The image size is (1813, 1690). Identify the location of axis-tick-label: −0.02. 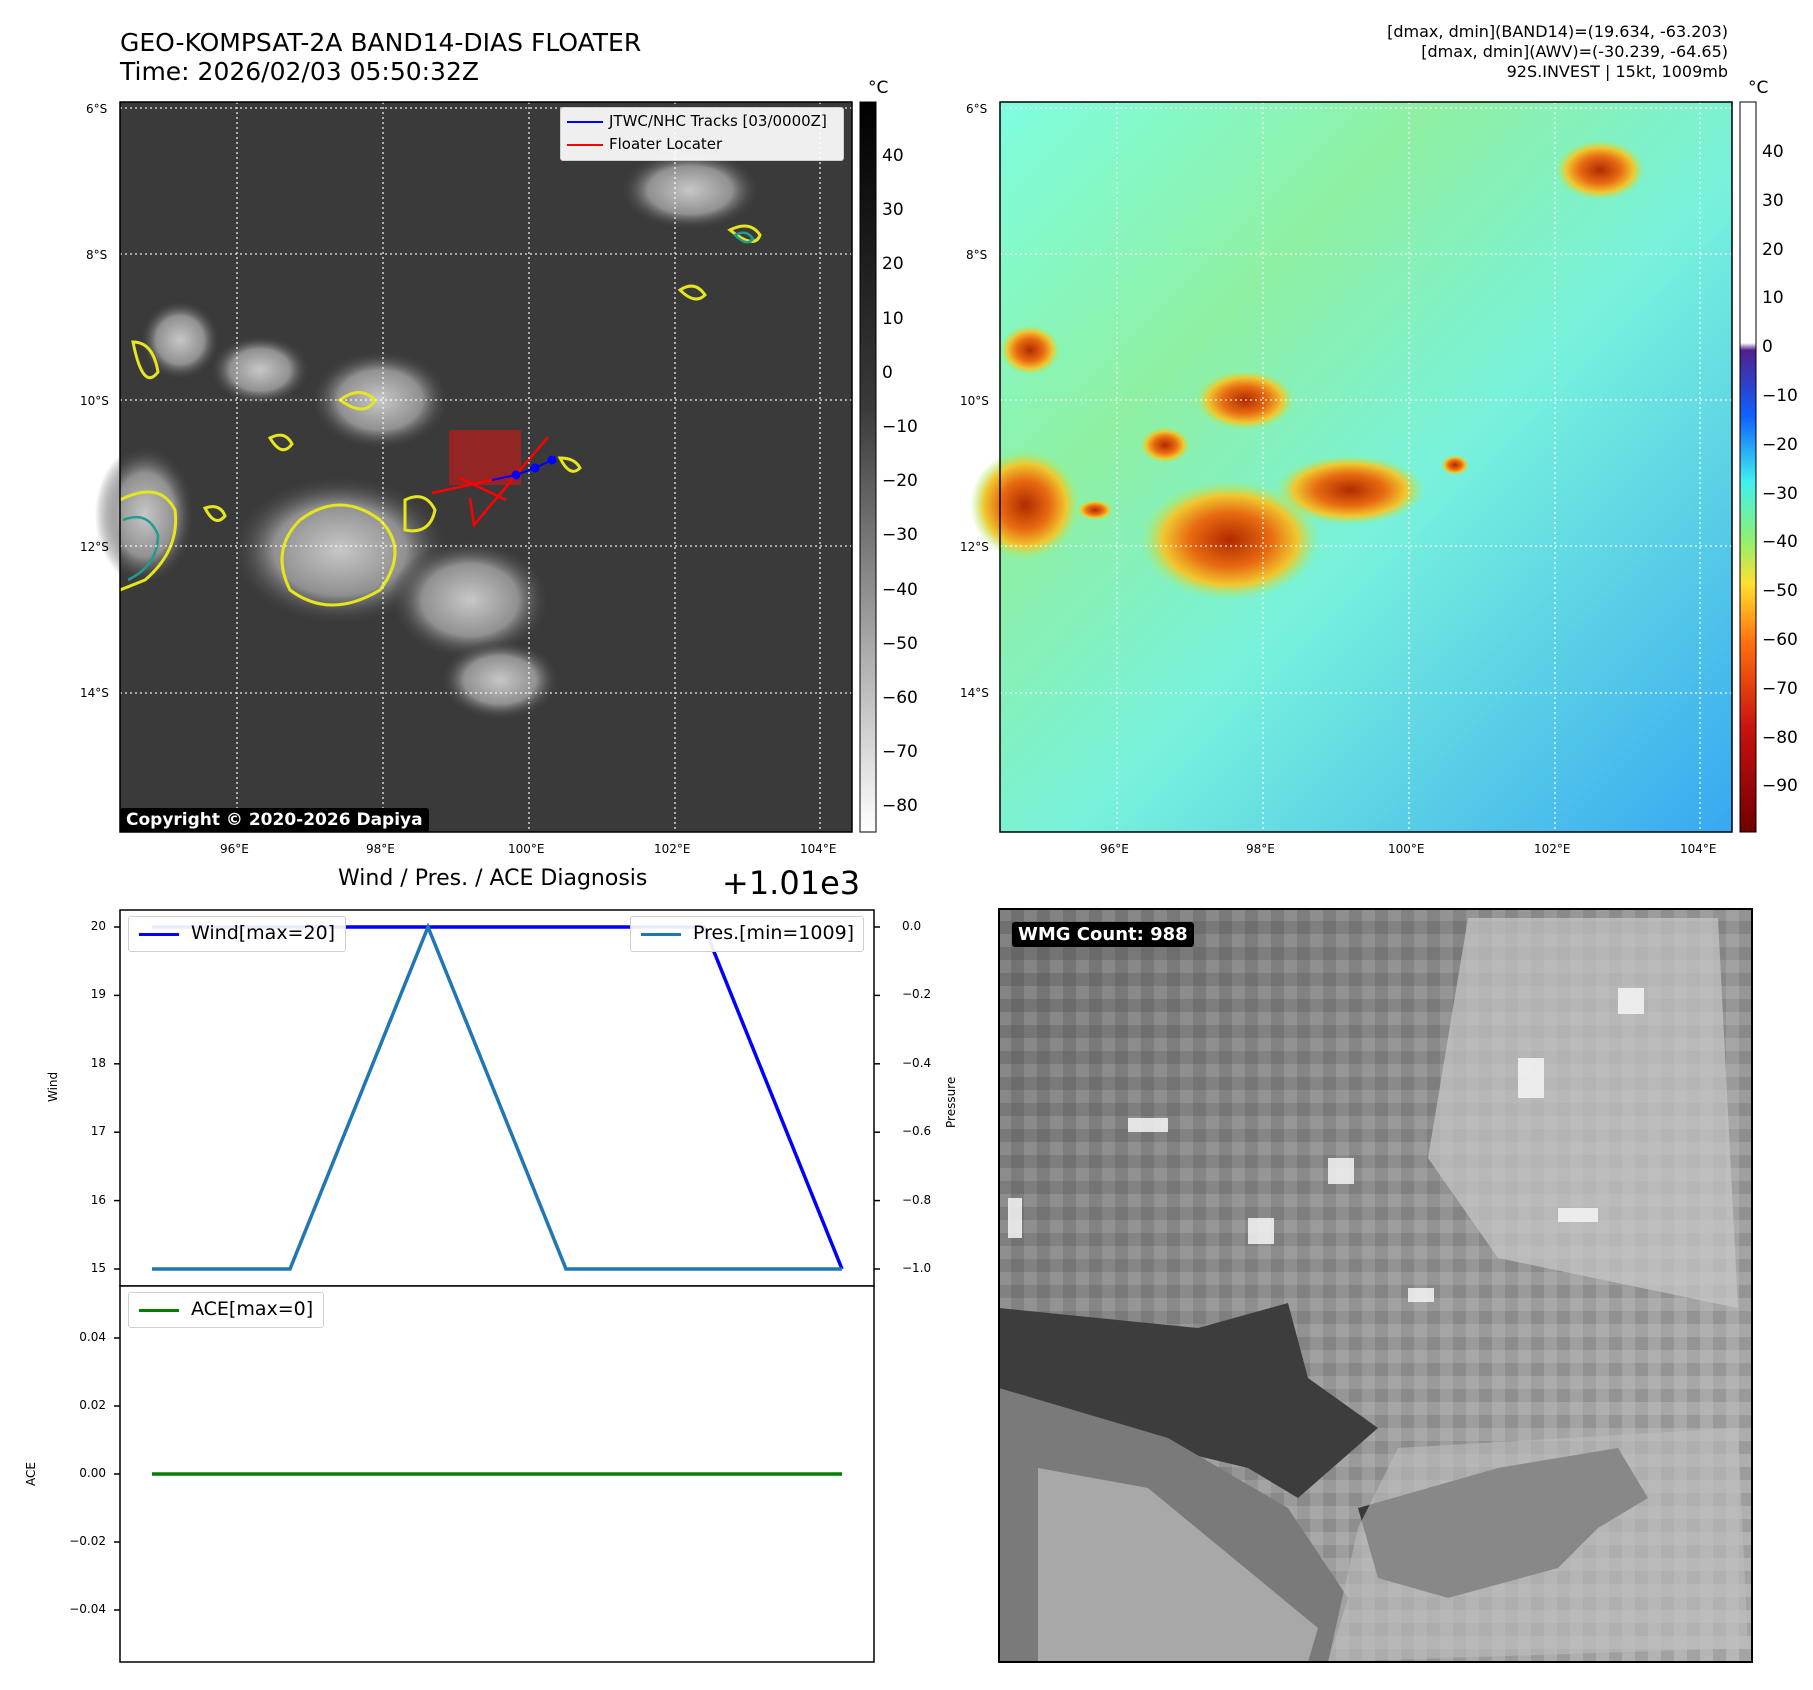
(87, 1541).